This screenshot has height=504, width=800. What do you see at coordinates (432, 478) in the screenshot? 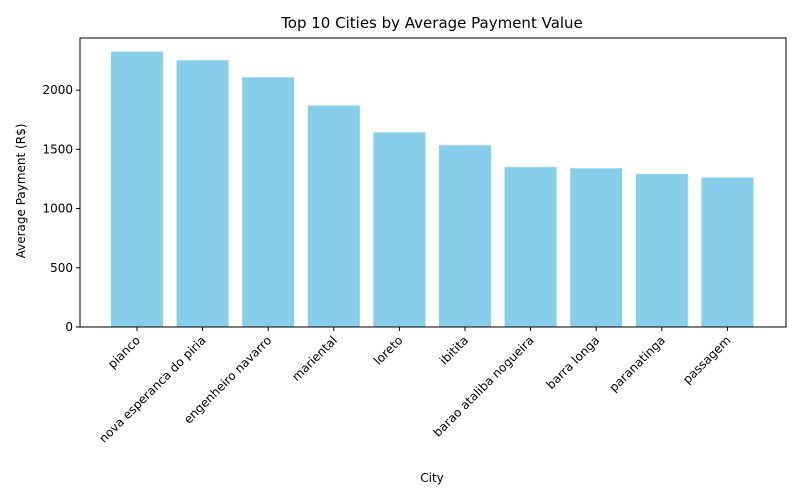
I see `x-axis-label: City` at bounding box center [432, 478].